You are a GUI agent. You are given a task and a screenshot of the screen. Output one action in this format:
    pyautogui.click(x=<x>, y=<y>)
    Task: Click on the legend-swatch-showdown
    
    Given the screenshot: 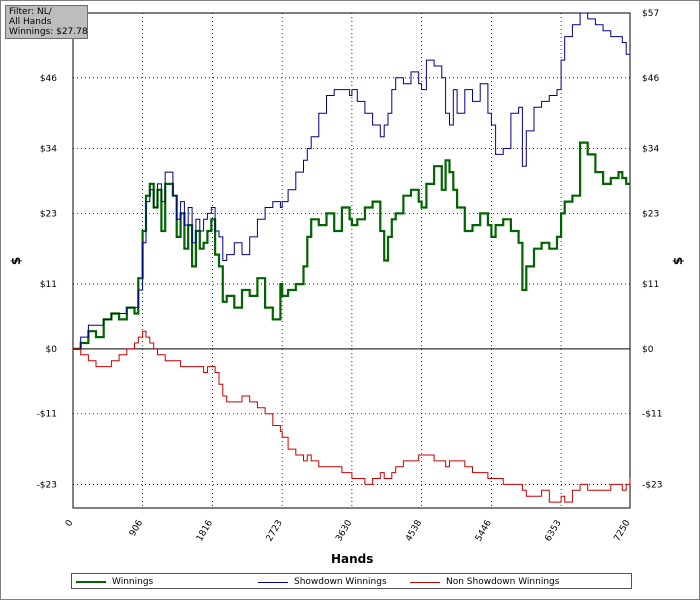 What is the action you would take?
    pyautogui.click(x=273, y=582)
    